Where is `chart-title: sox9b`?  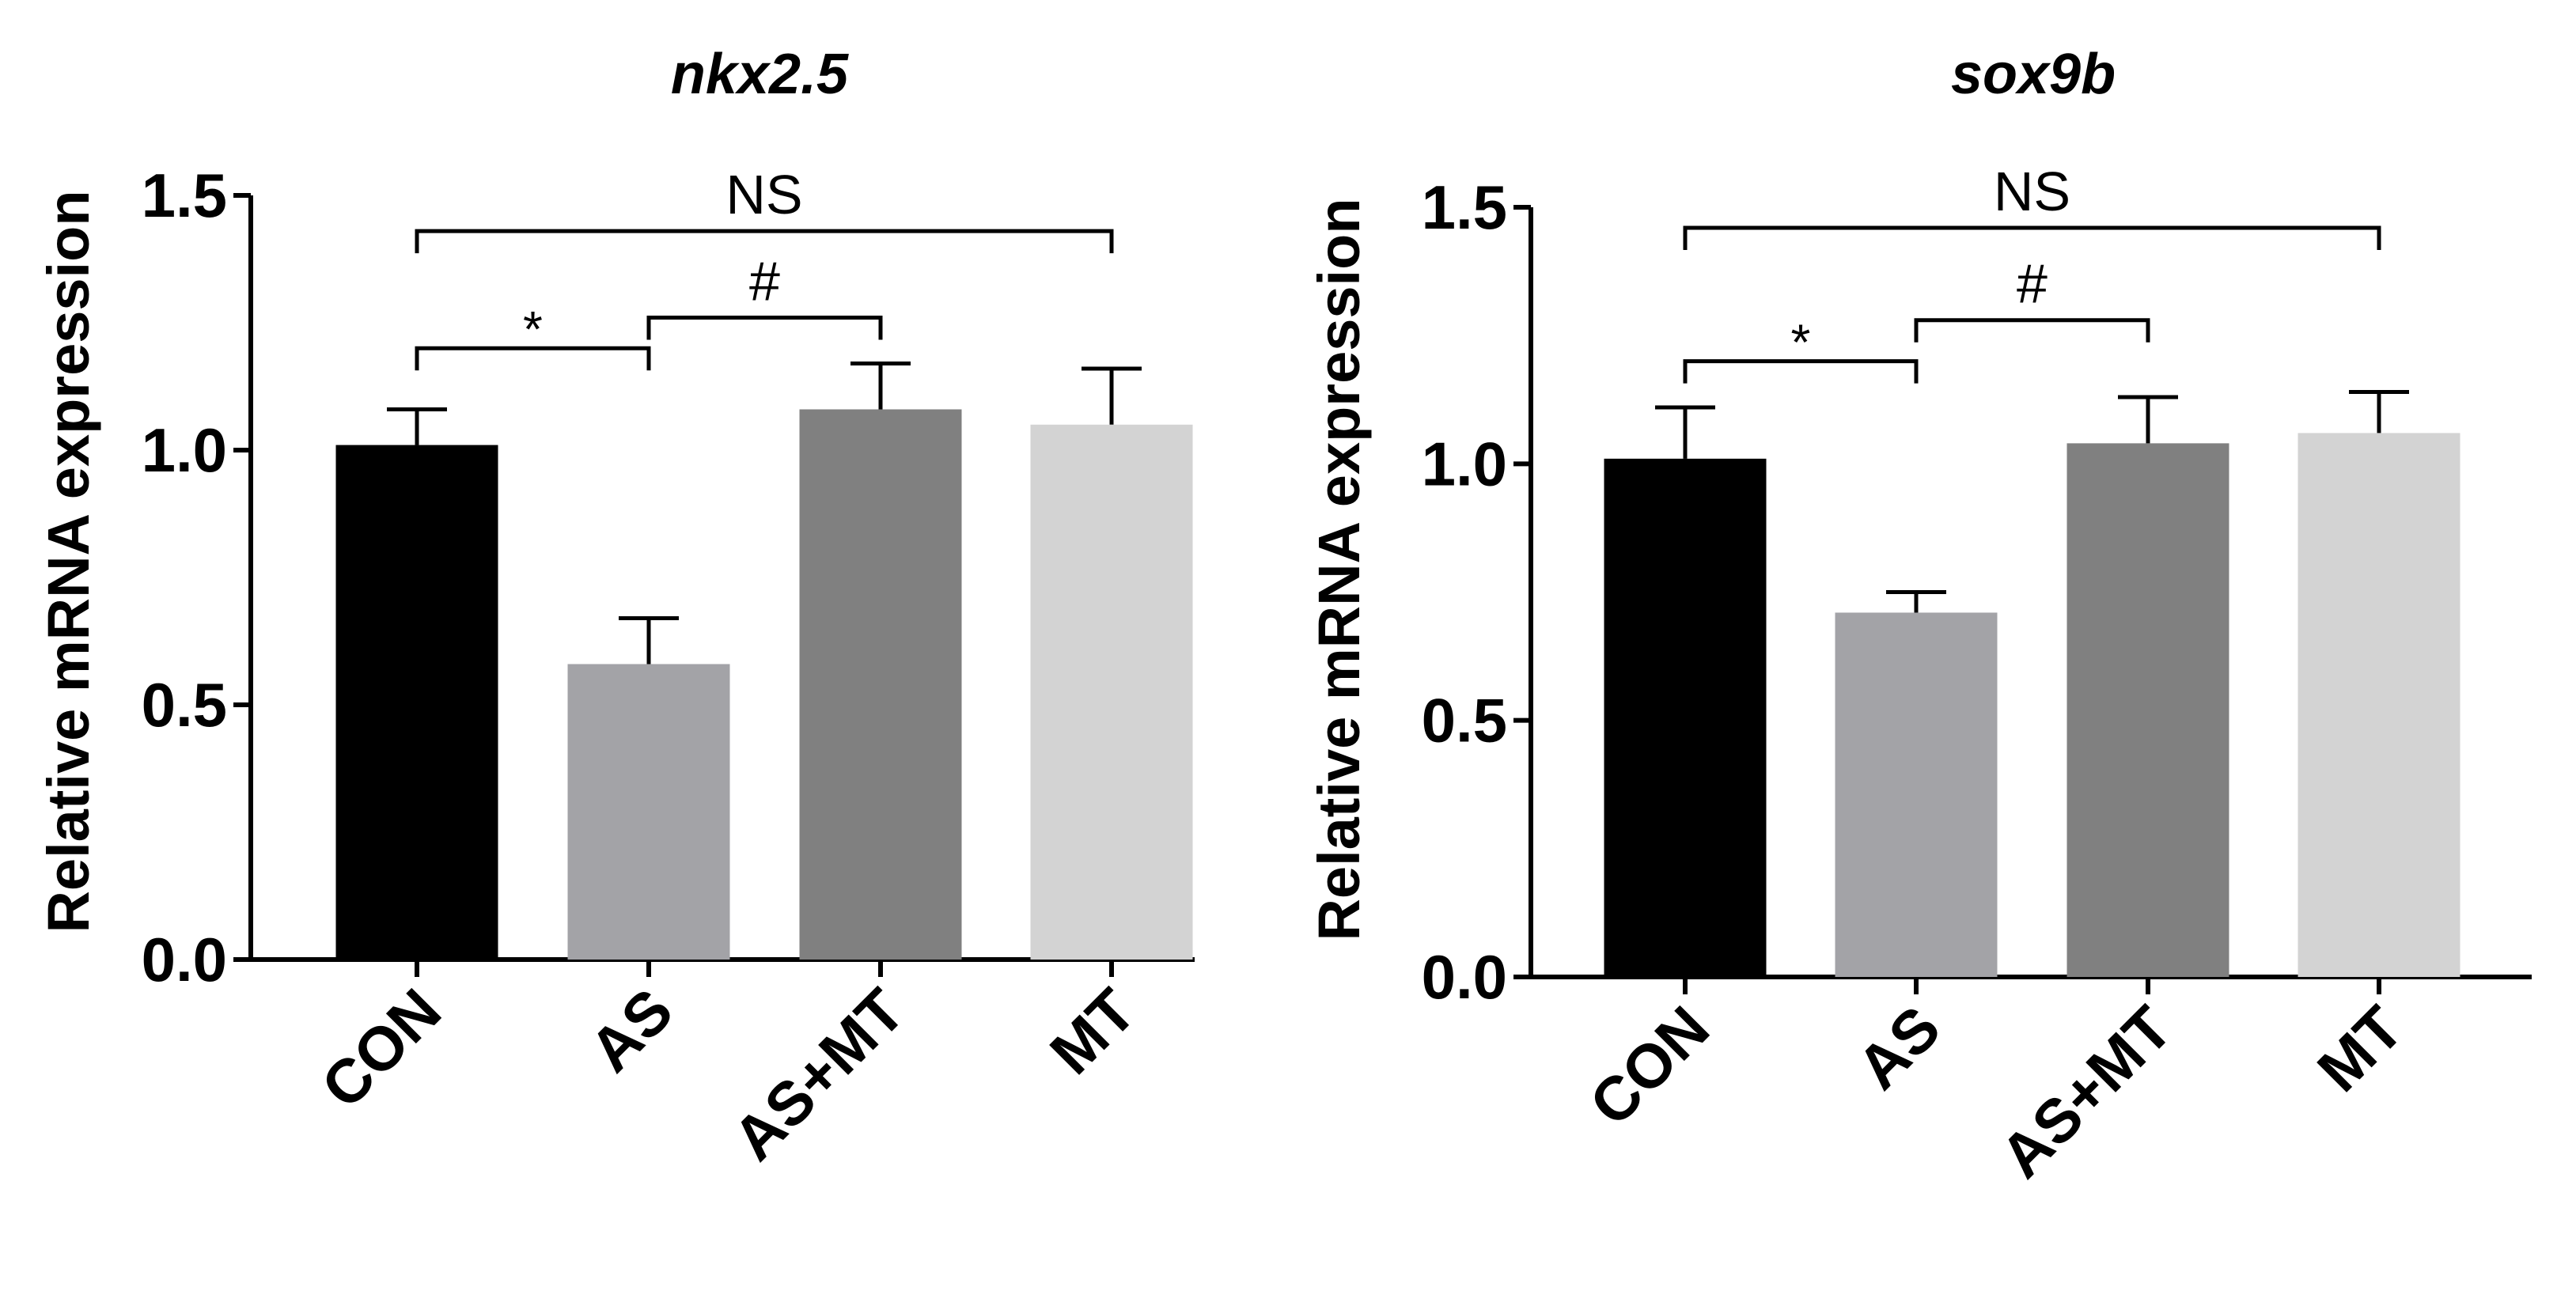
chart-title: sox9b is located at coordinates (2033, 74).